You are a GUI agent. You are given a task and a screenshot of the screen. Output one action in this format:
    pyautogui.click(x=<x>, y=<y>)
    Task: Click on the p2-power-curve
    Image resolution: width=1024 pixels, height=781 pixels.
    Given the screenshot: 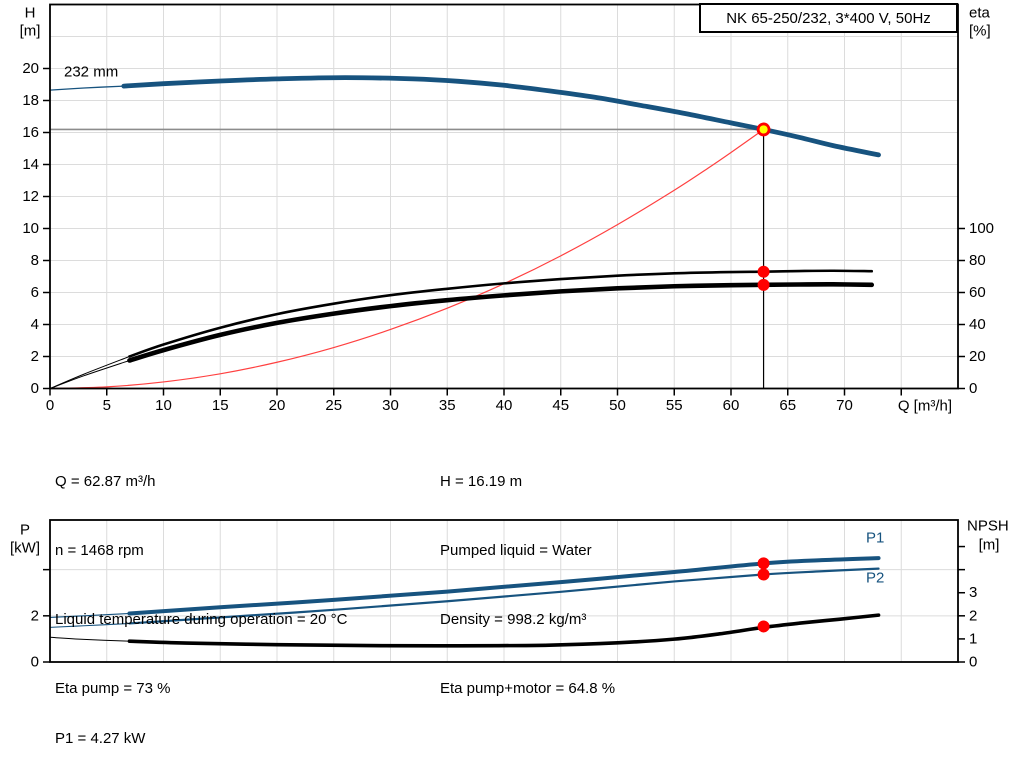 What is the action you would take?
    pyautogui.click(x=504, y=596)
    